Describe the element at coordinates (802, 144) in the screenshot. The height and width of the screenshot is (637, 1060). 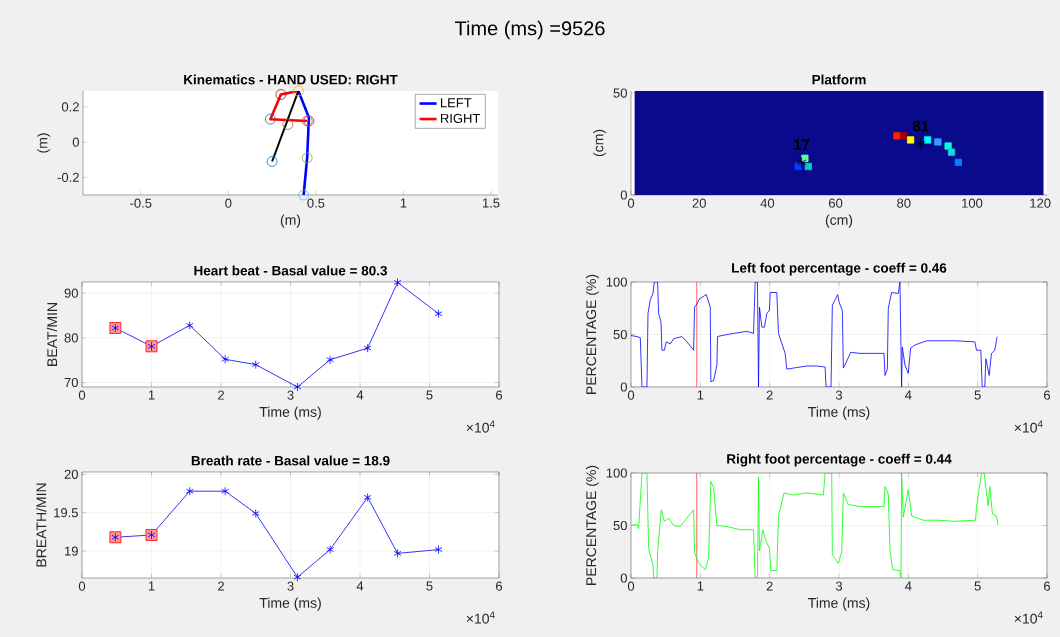
I see `annotation: 17` at that location.